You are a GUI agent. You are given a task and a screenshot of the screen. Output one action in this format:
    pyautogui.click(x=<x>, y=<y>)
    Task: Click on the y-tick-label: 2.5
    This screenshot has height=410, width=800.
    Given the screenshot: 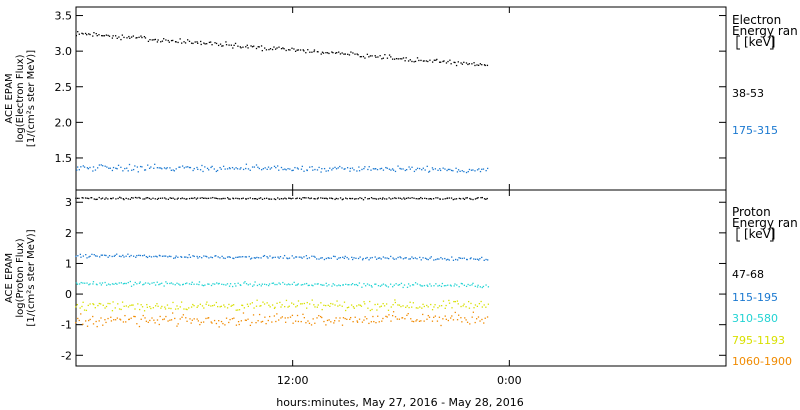 What is the action you would take?
    pyautogui.click(x=64, y=87)
    